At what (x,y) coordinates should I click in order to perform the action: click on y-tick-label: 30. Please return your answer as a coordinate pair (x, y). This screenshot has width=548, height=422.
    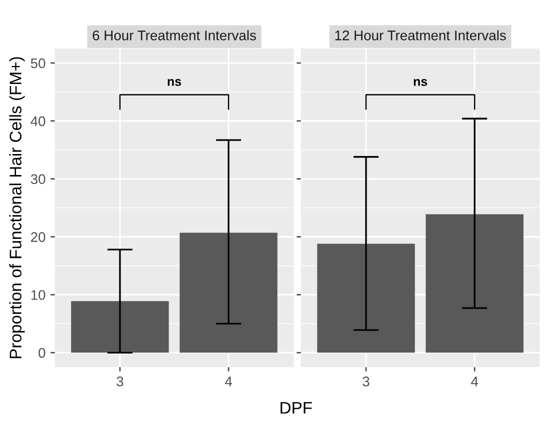
    Looking at the image, I should click on (38, 179).